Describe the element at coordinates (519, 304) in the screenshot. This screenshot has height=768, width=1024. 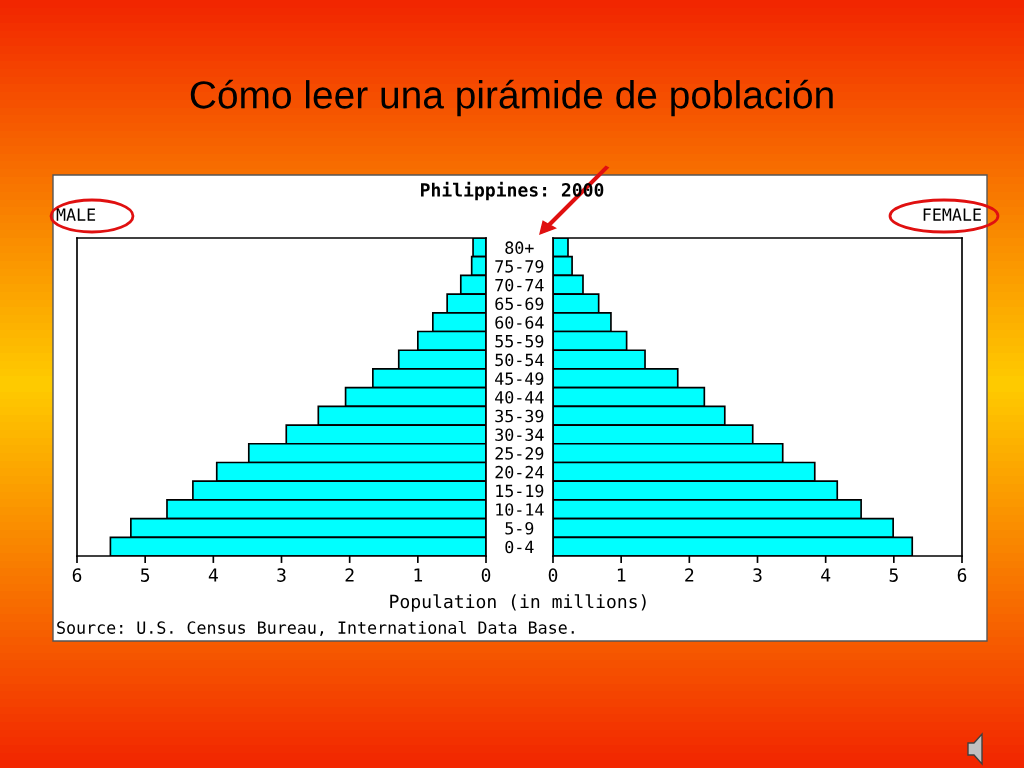
I see `y-tick-label: 65-69` at that location.